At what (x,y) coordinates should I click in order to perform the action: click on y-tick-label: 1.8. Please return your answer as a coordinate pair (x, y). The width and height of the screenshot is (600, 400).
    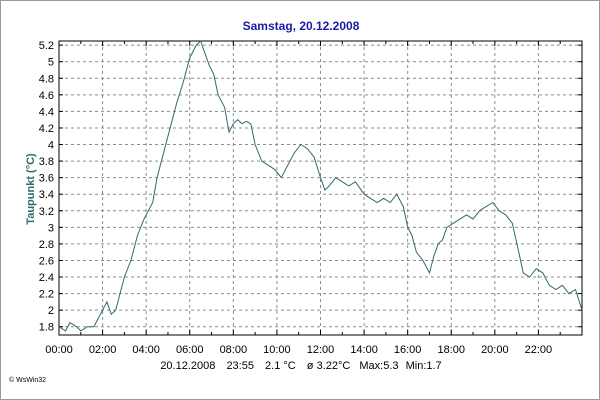
    Looking at the image, I should click on (46, 328).